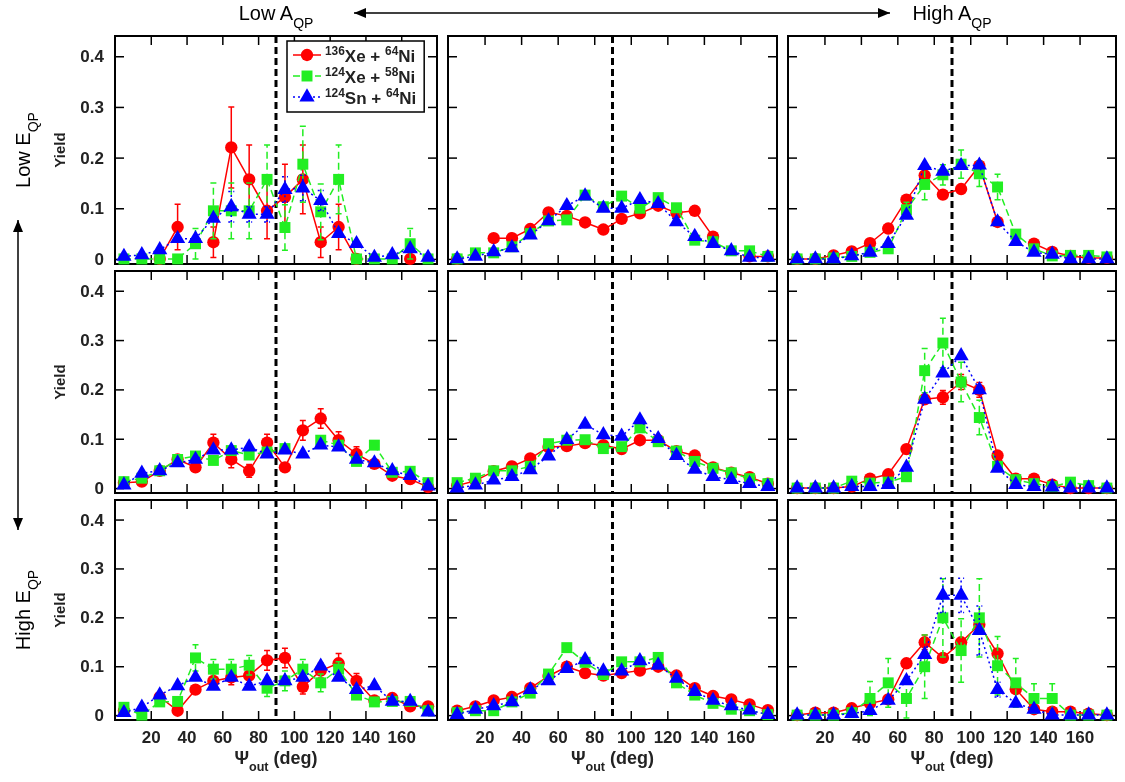  I want to click on text: Low A$_{QP}$, so click(276, 16).